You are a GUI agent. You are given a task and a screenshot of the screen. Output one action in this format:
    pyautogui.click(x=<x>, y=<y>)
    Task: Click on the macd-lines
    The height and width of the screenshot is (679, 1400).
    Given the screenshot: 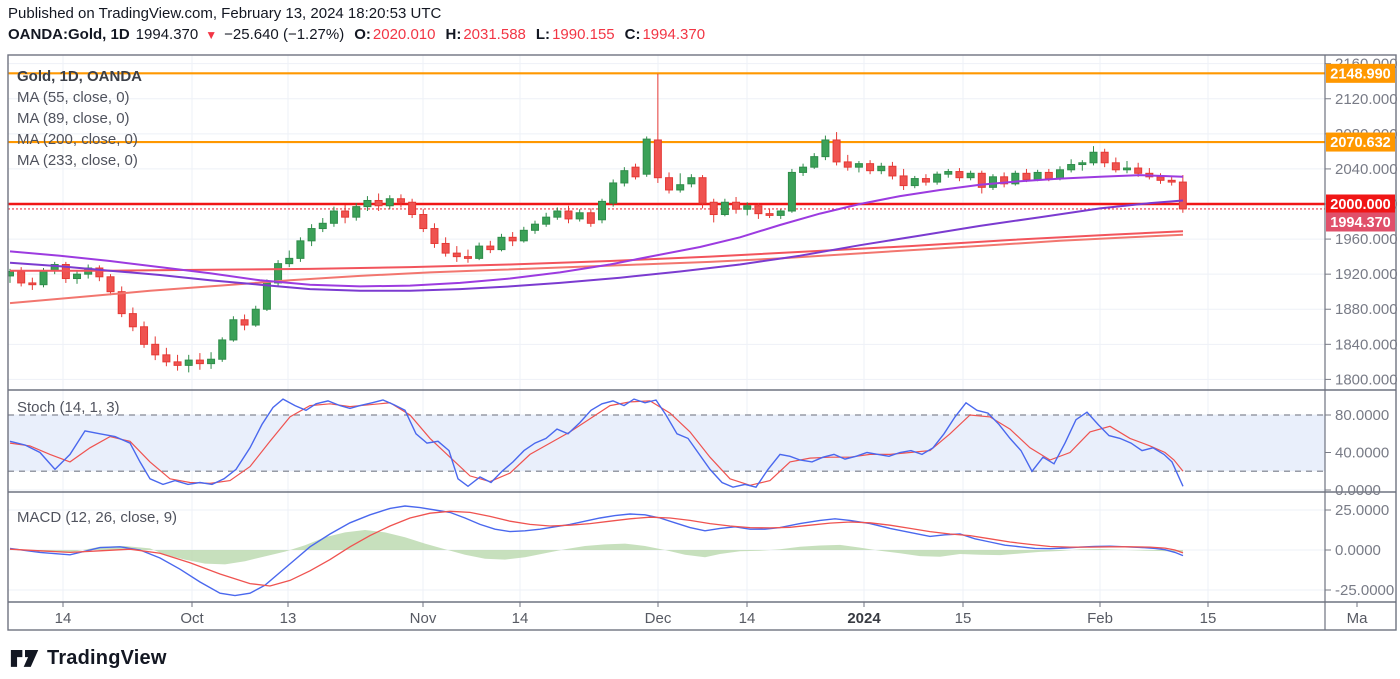 What is the action you would take?
    pyautogui.click(x=596, y=551)
    